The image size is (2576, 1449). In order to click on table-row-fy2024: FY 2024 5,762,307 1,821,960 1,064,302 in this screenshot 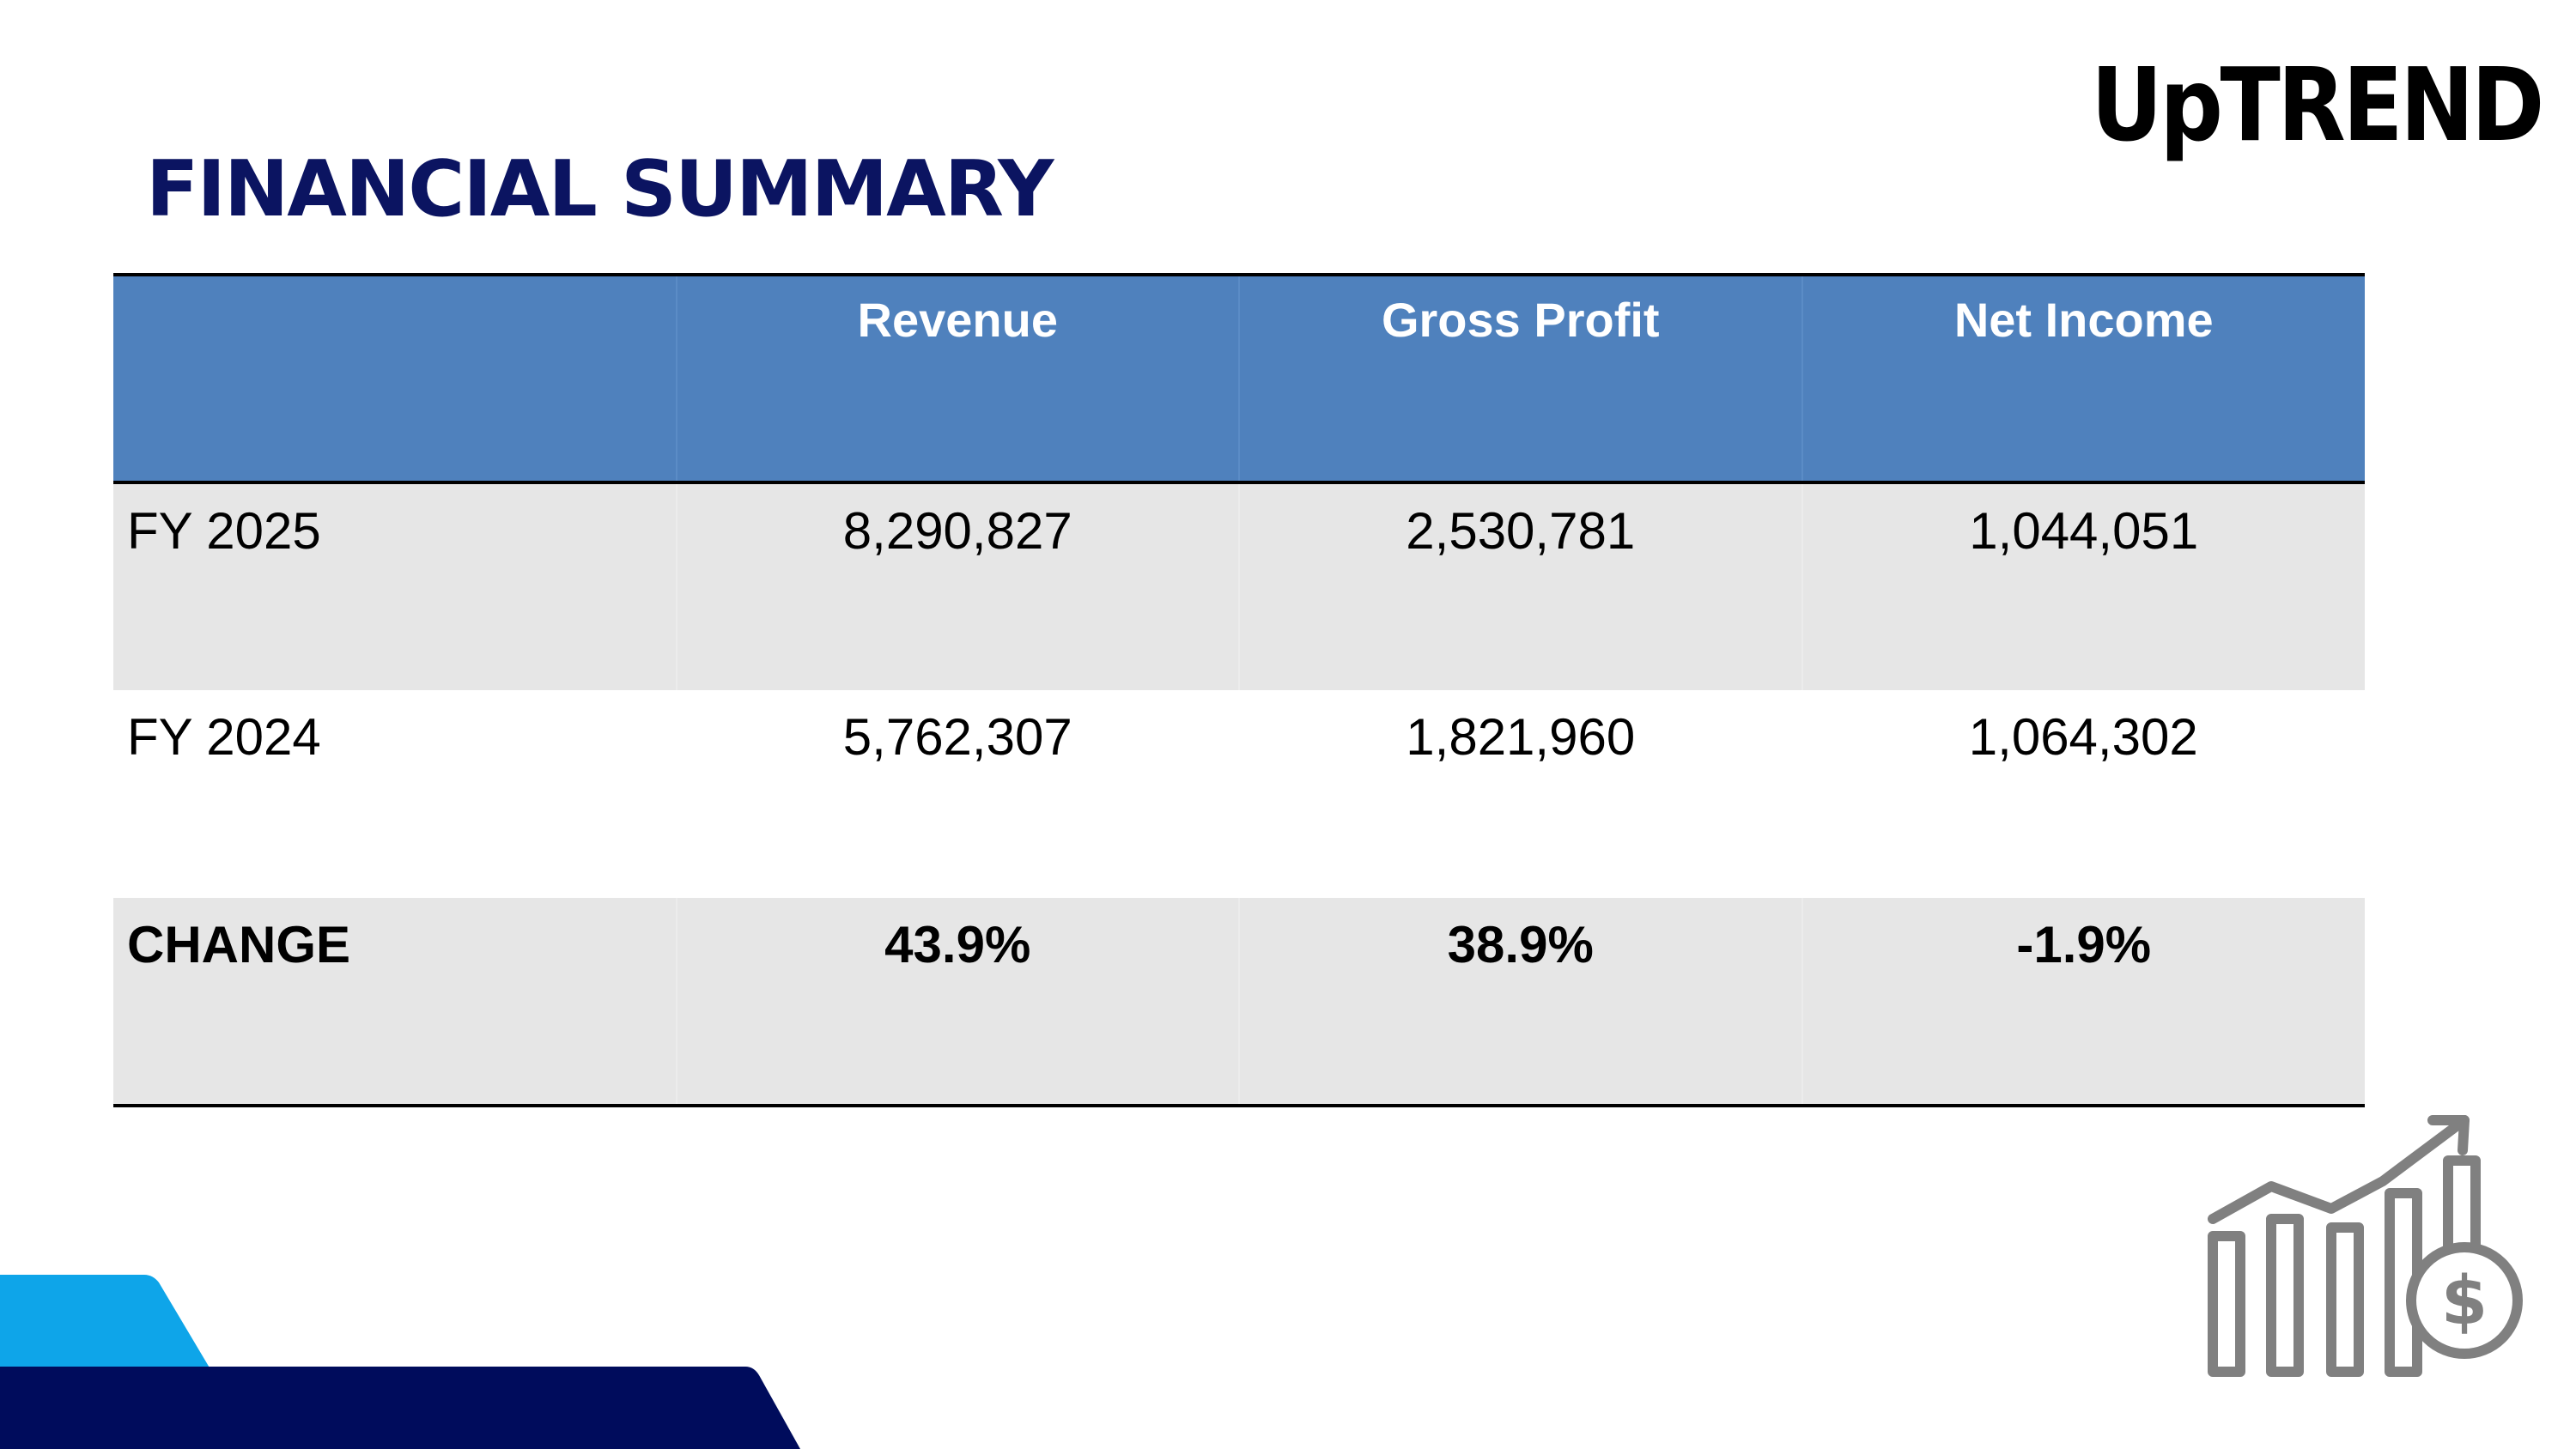, I will do `click(1239, 794)`.